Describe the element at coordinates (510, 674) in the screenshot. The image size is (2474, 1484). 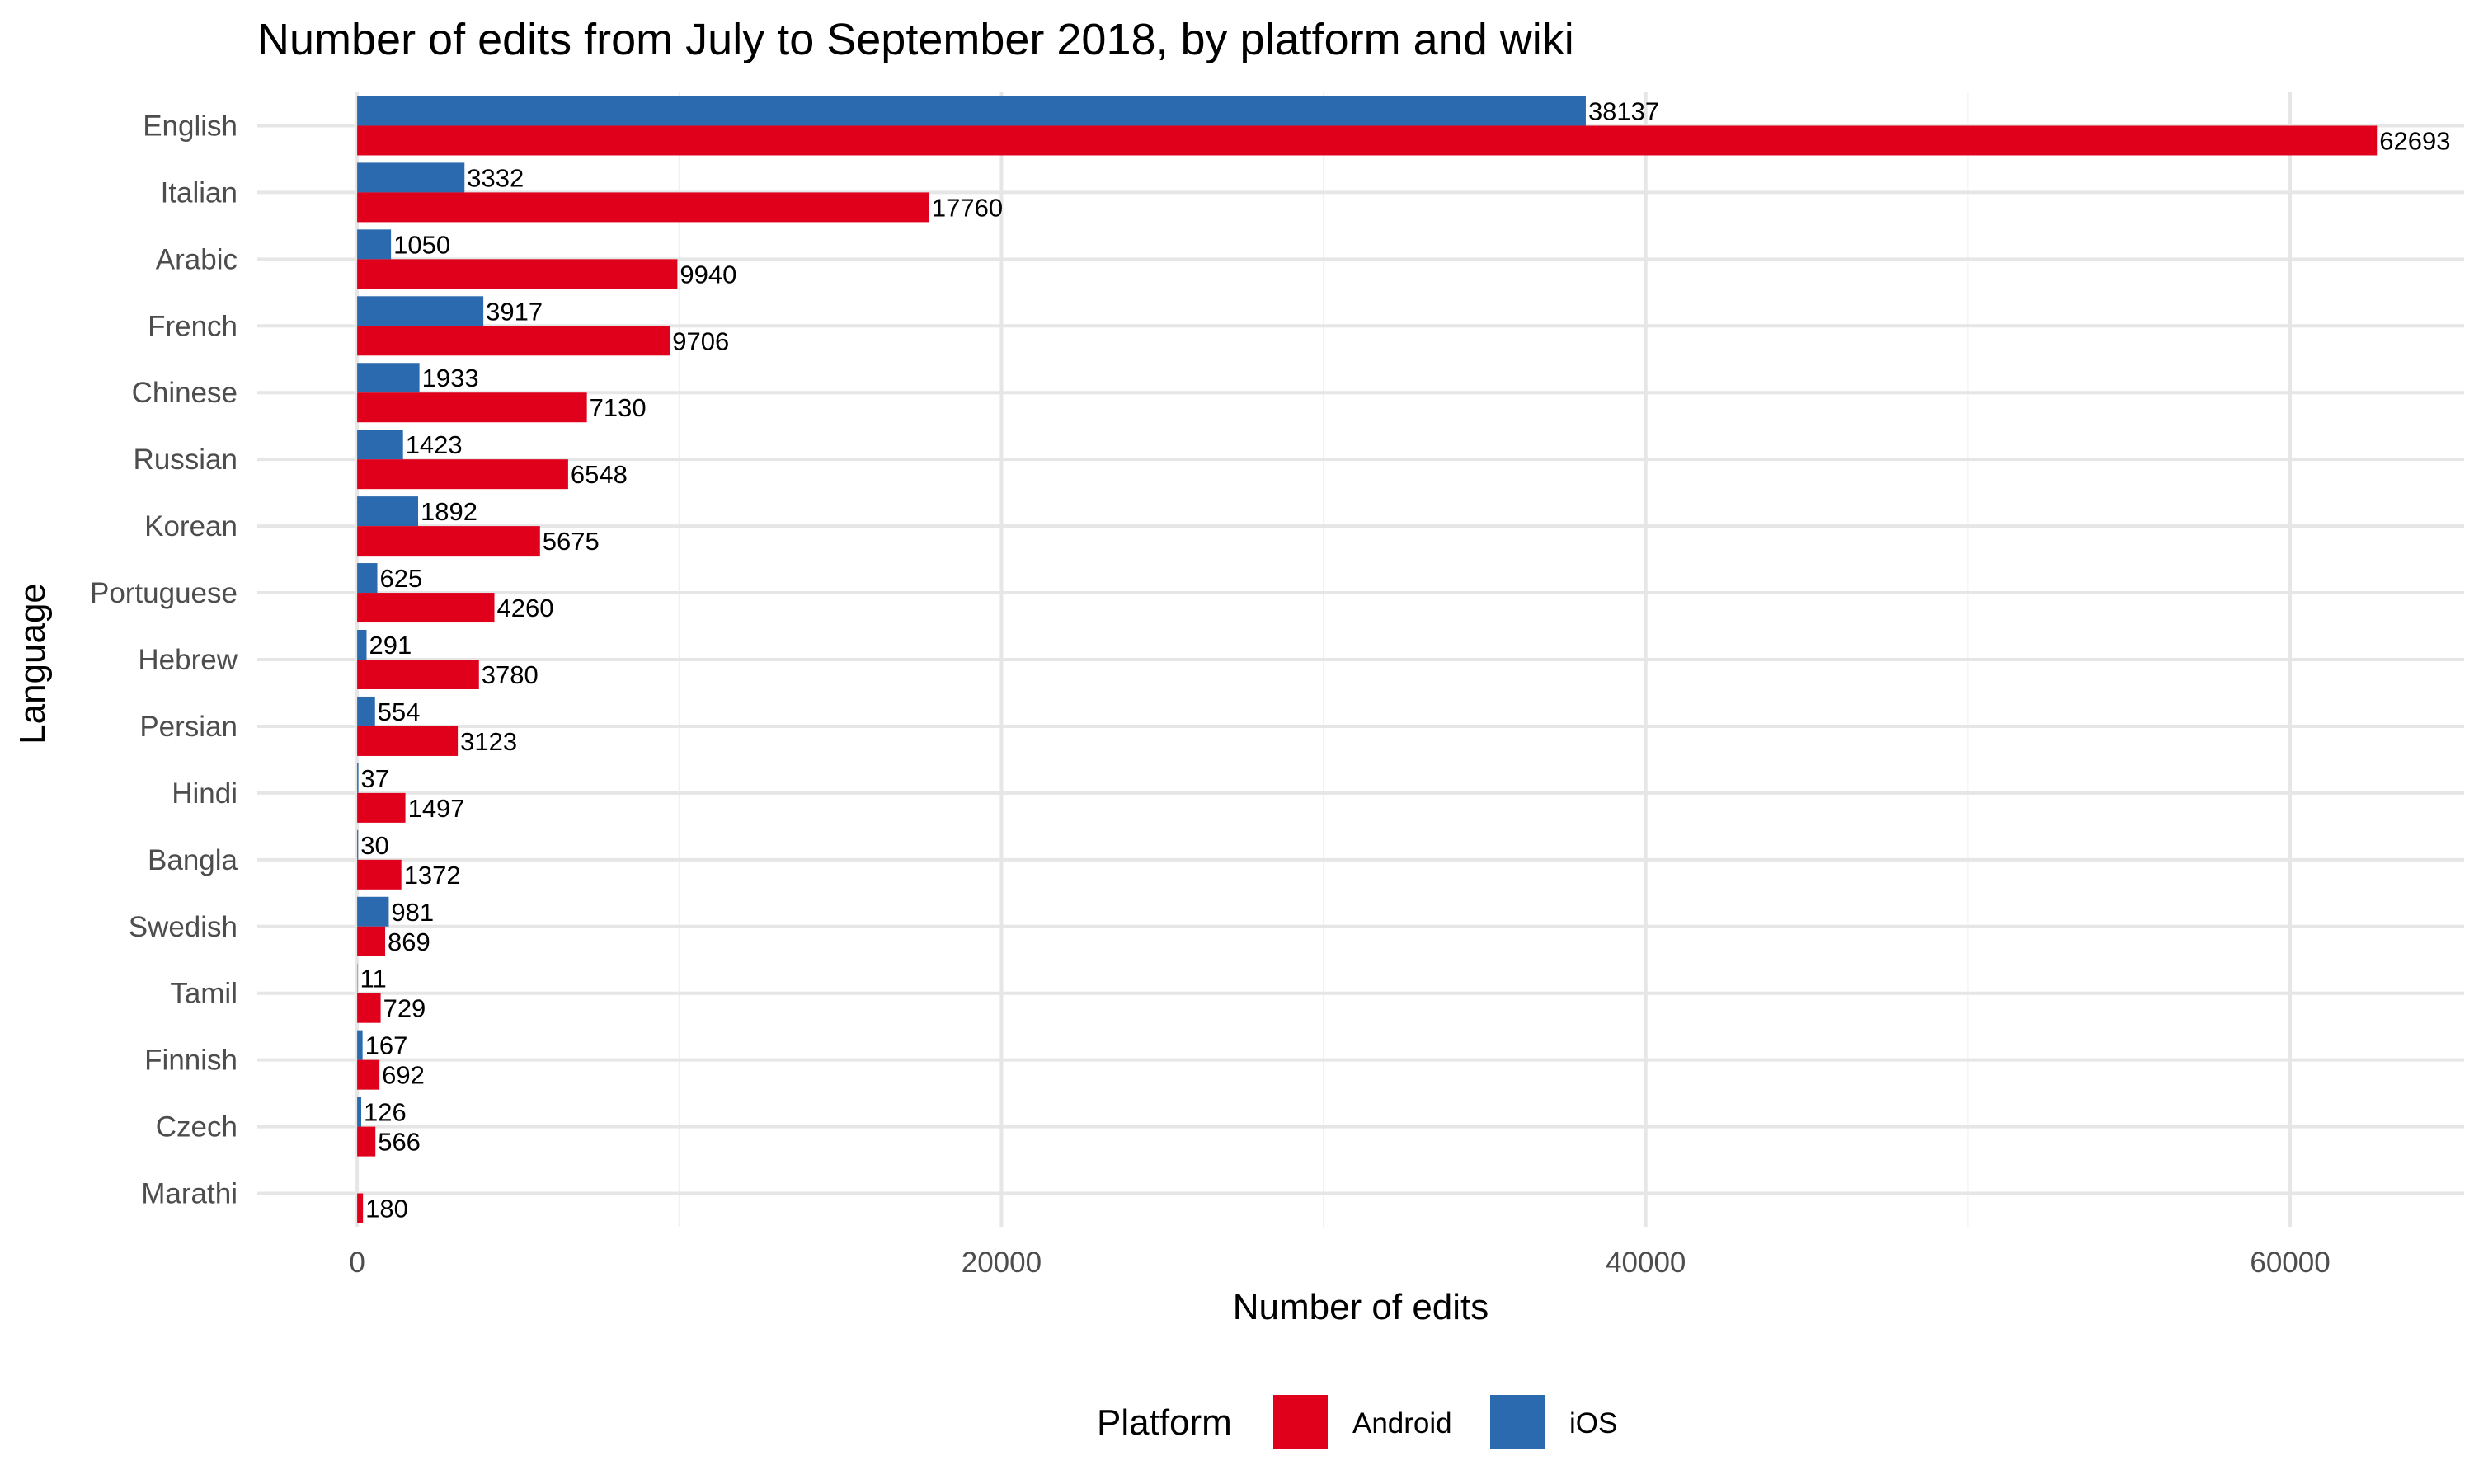
I see `data-label-android: 3780` at that location.